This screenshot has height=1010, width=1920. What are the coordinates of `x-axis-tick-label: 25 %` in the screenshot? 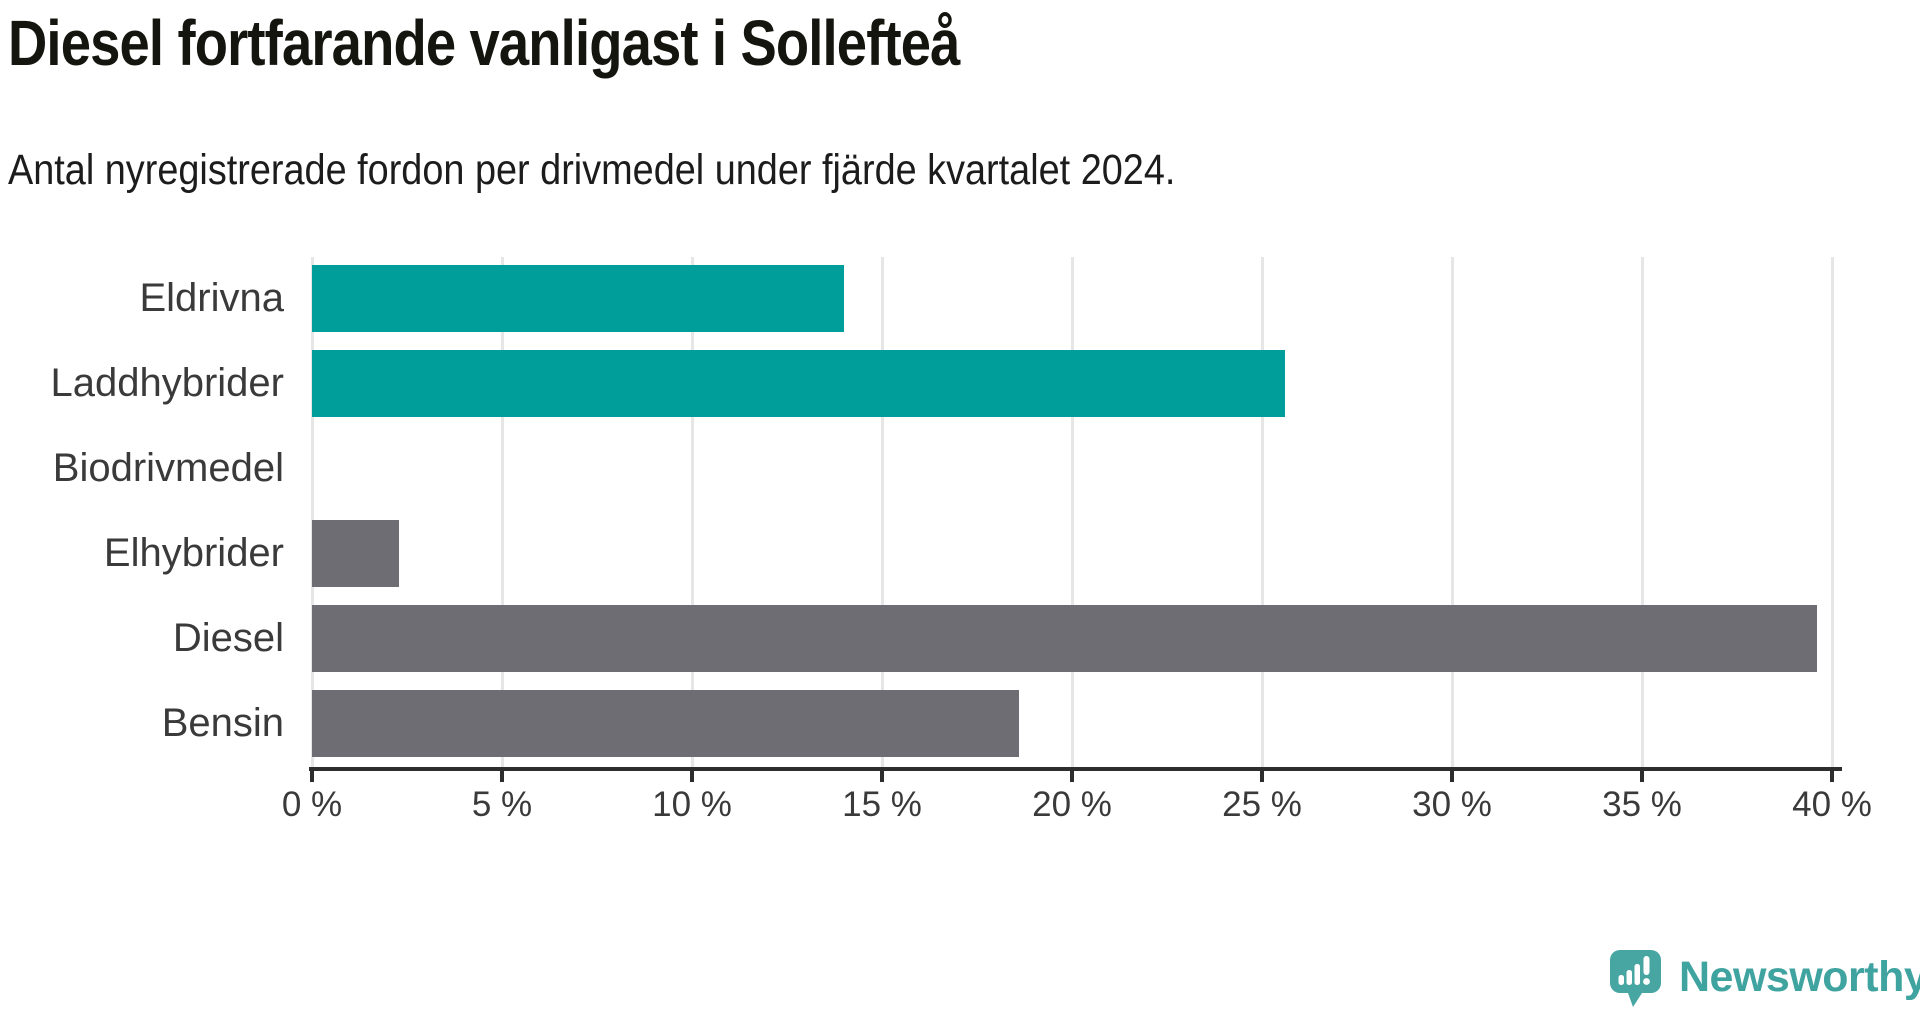 It's located at (1262, 804).